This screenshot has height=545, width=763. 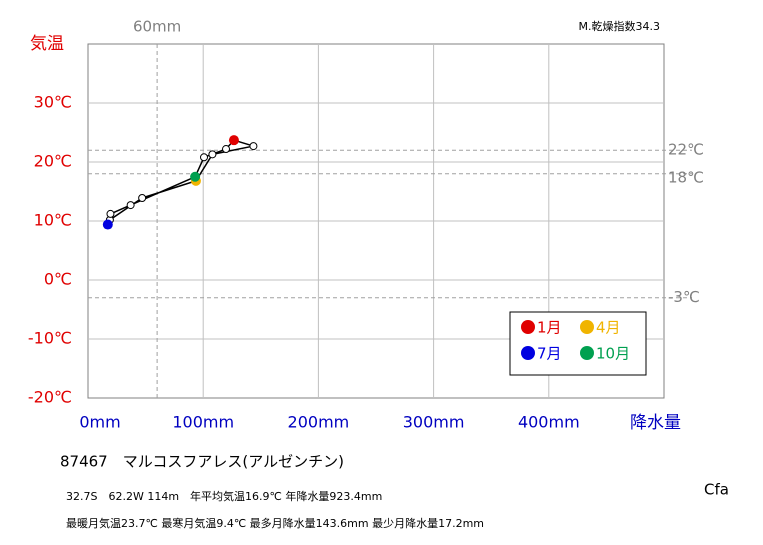 What do you see at coordinates (47, 44) in the screenshot?
I see `y-axis-title: 気温` at bounding box center [47, 44].